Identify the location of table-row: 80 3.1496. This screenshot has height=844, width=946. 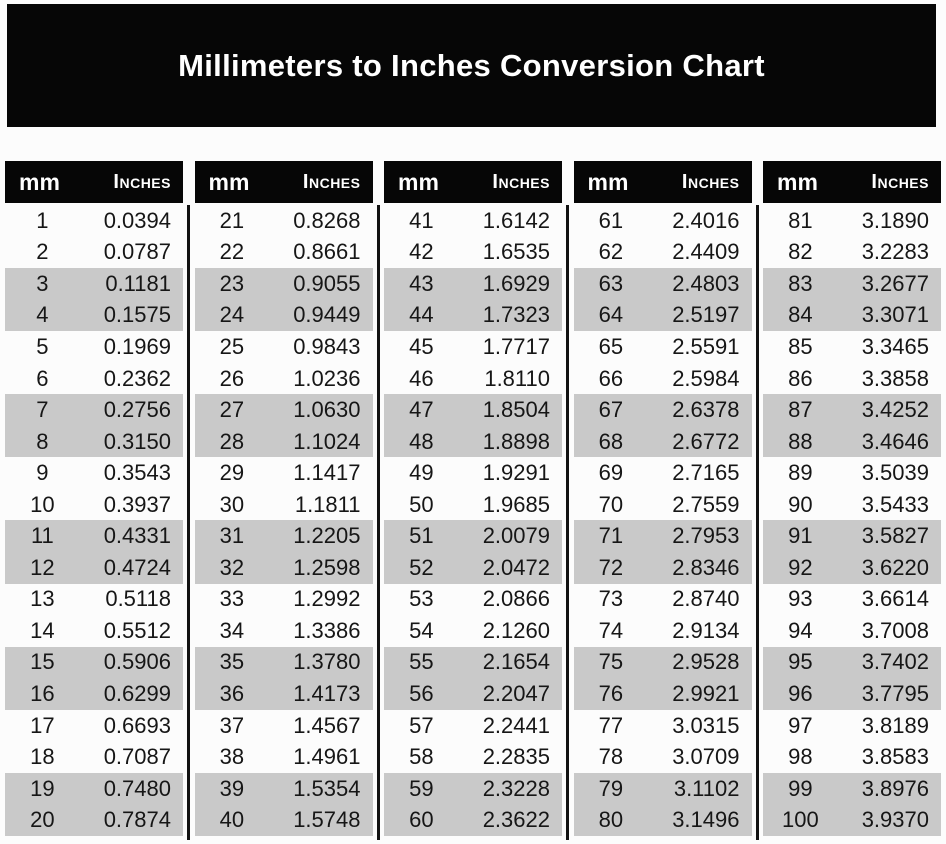
(662, 820).